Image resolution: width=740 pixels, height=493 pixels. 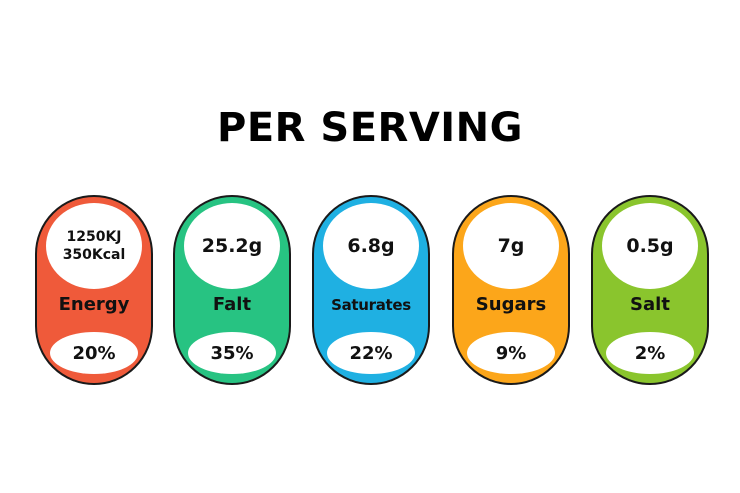 I want to click on label-sugars: 7g Sugars 9%, so click(x=511, y=290).